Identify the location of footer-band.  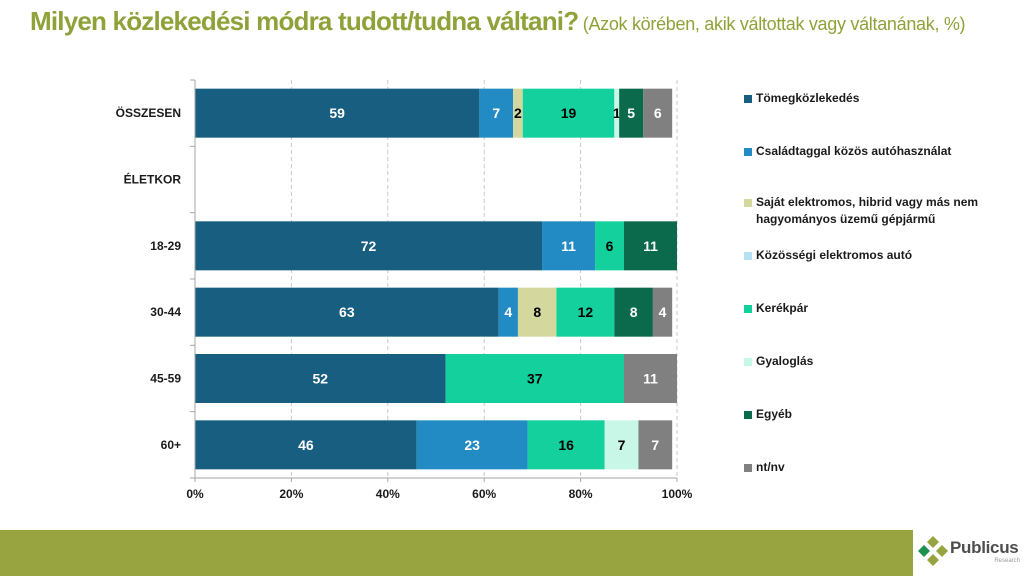
(512, 553).